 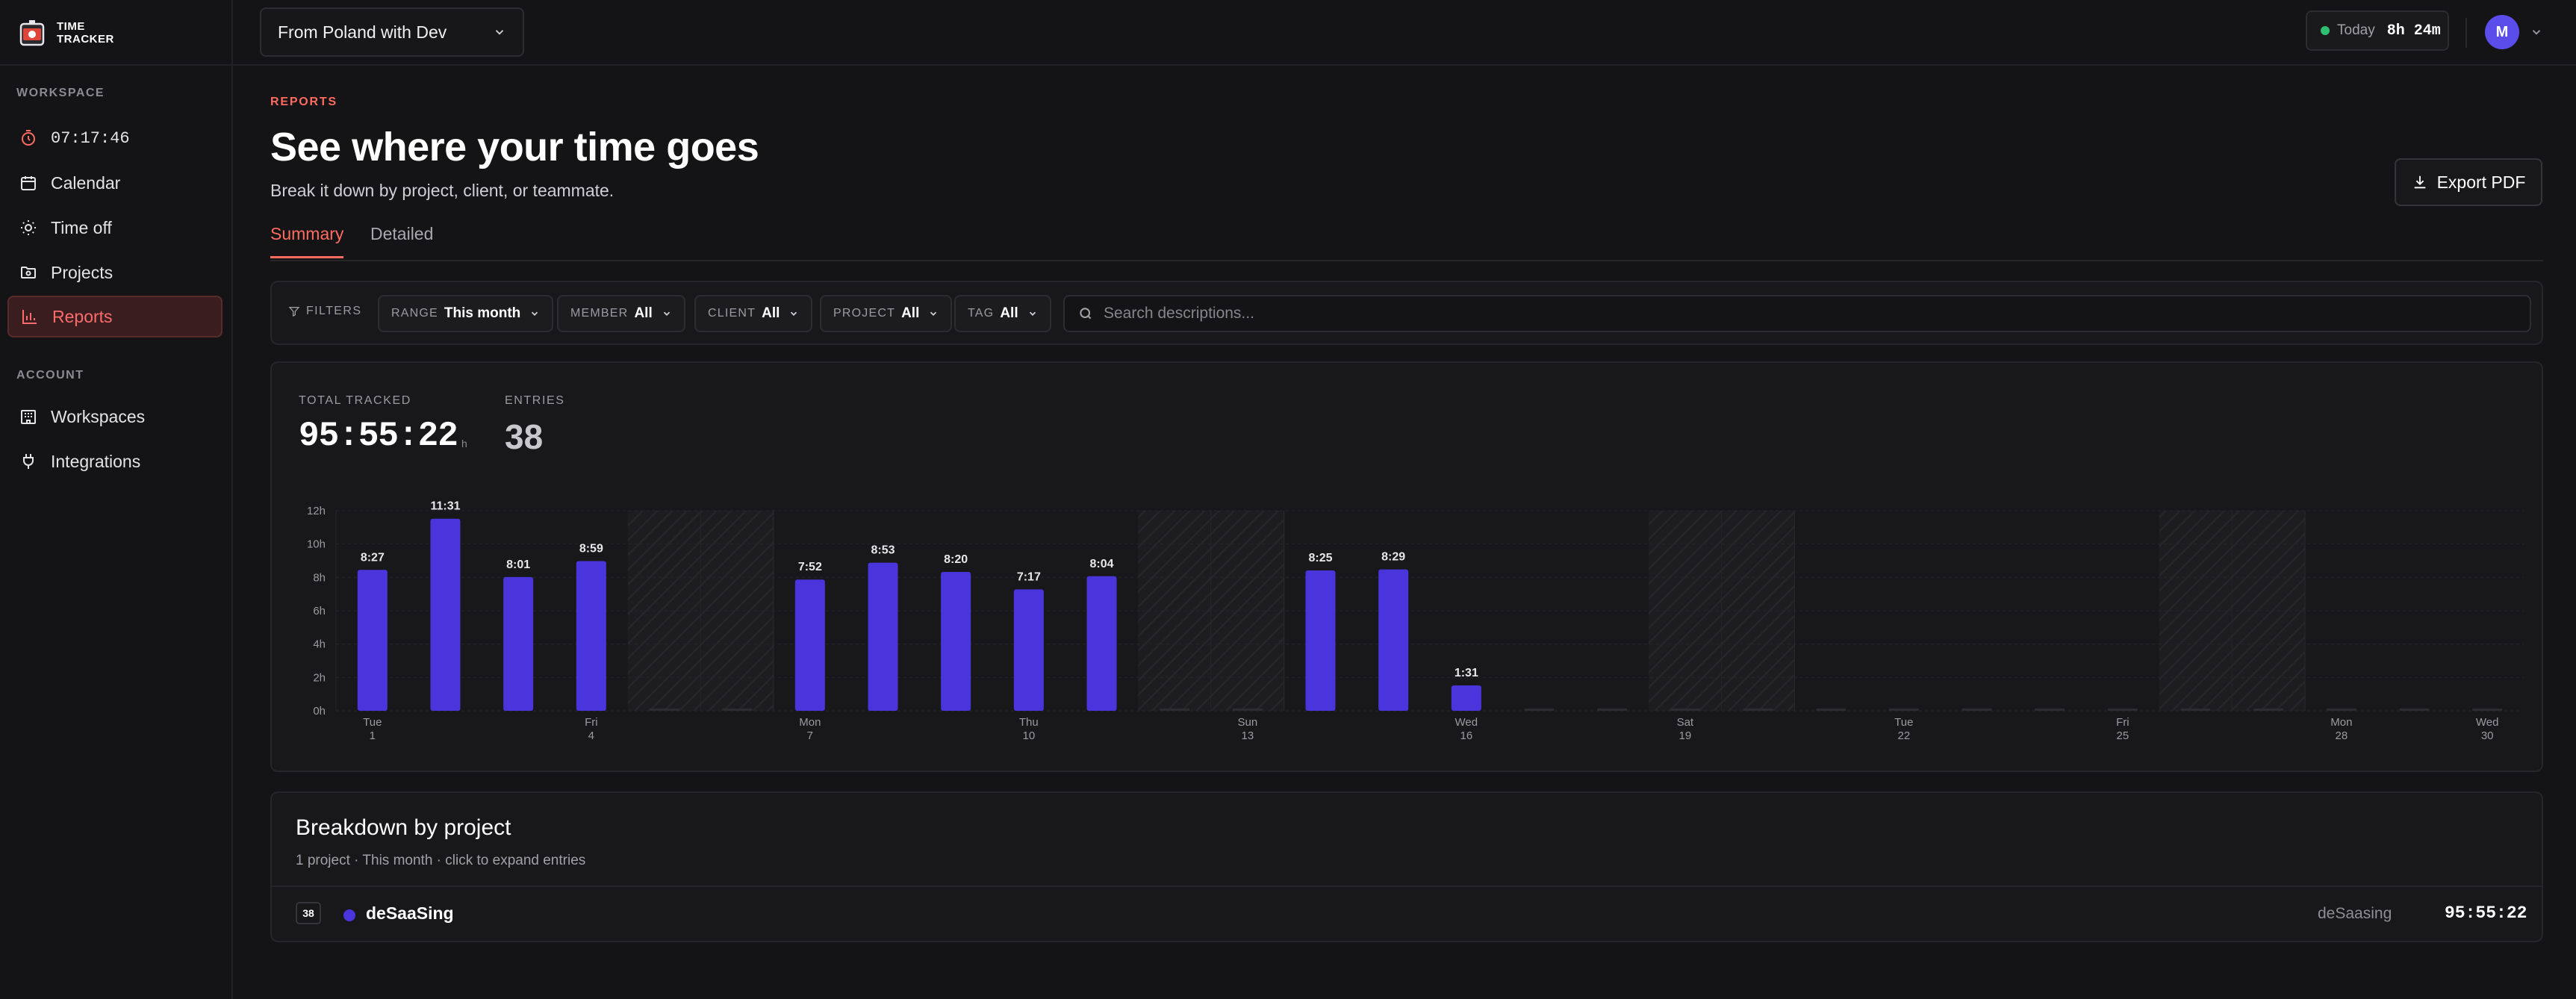 I want to click on range-key: RANGE, so click(x=414, y=313).